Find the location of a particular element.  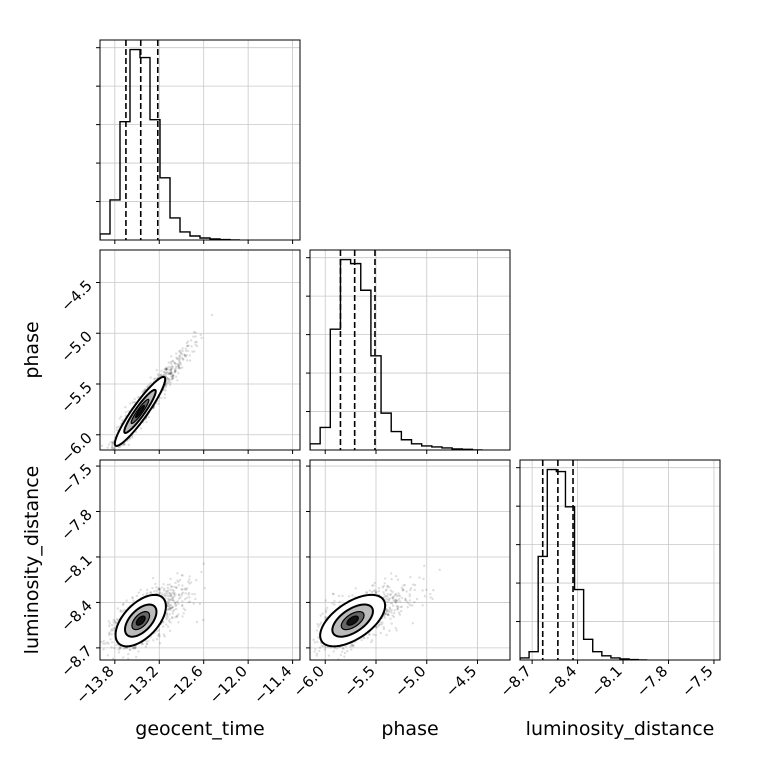

y-tick-label: −7.8 is located at coordinates (76, 525).